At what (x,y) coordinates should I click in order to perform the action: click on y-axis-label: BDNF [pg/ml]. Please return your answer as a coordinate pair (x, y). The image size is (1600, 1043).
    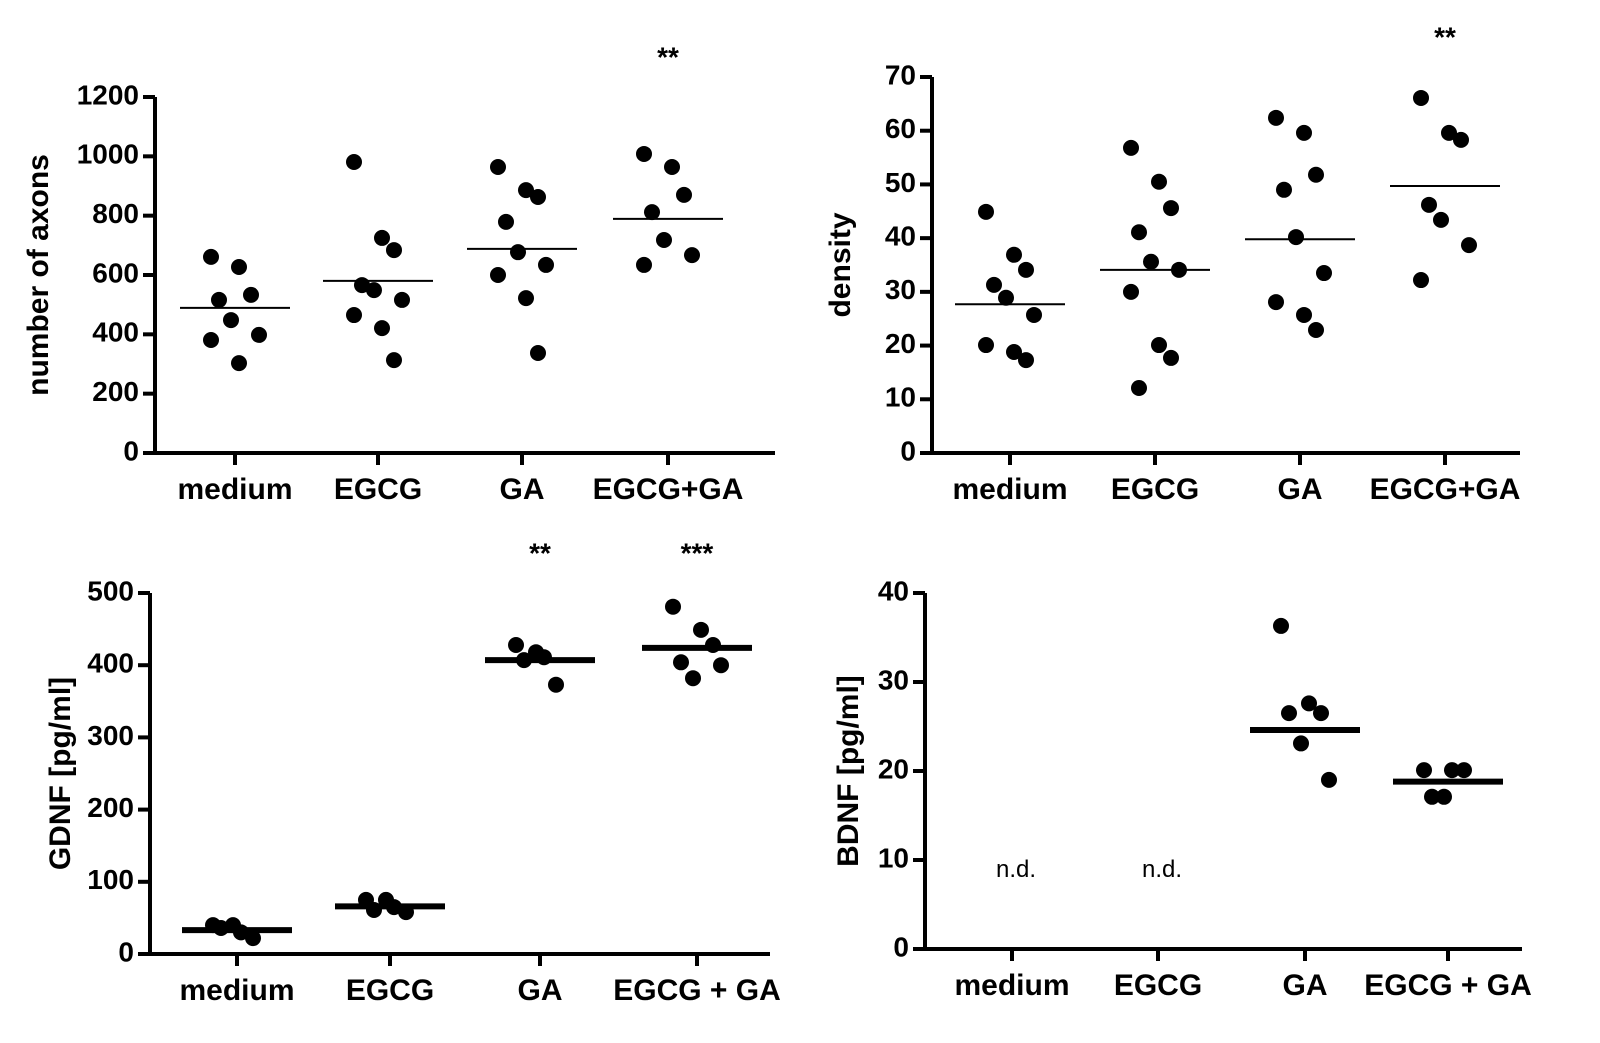
    Looking at the image, I should click on (848, 771).